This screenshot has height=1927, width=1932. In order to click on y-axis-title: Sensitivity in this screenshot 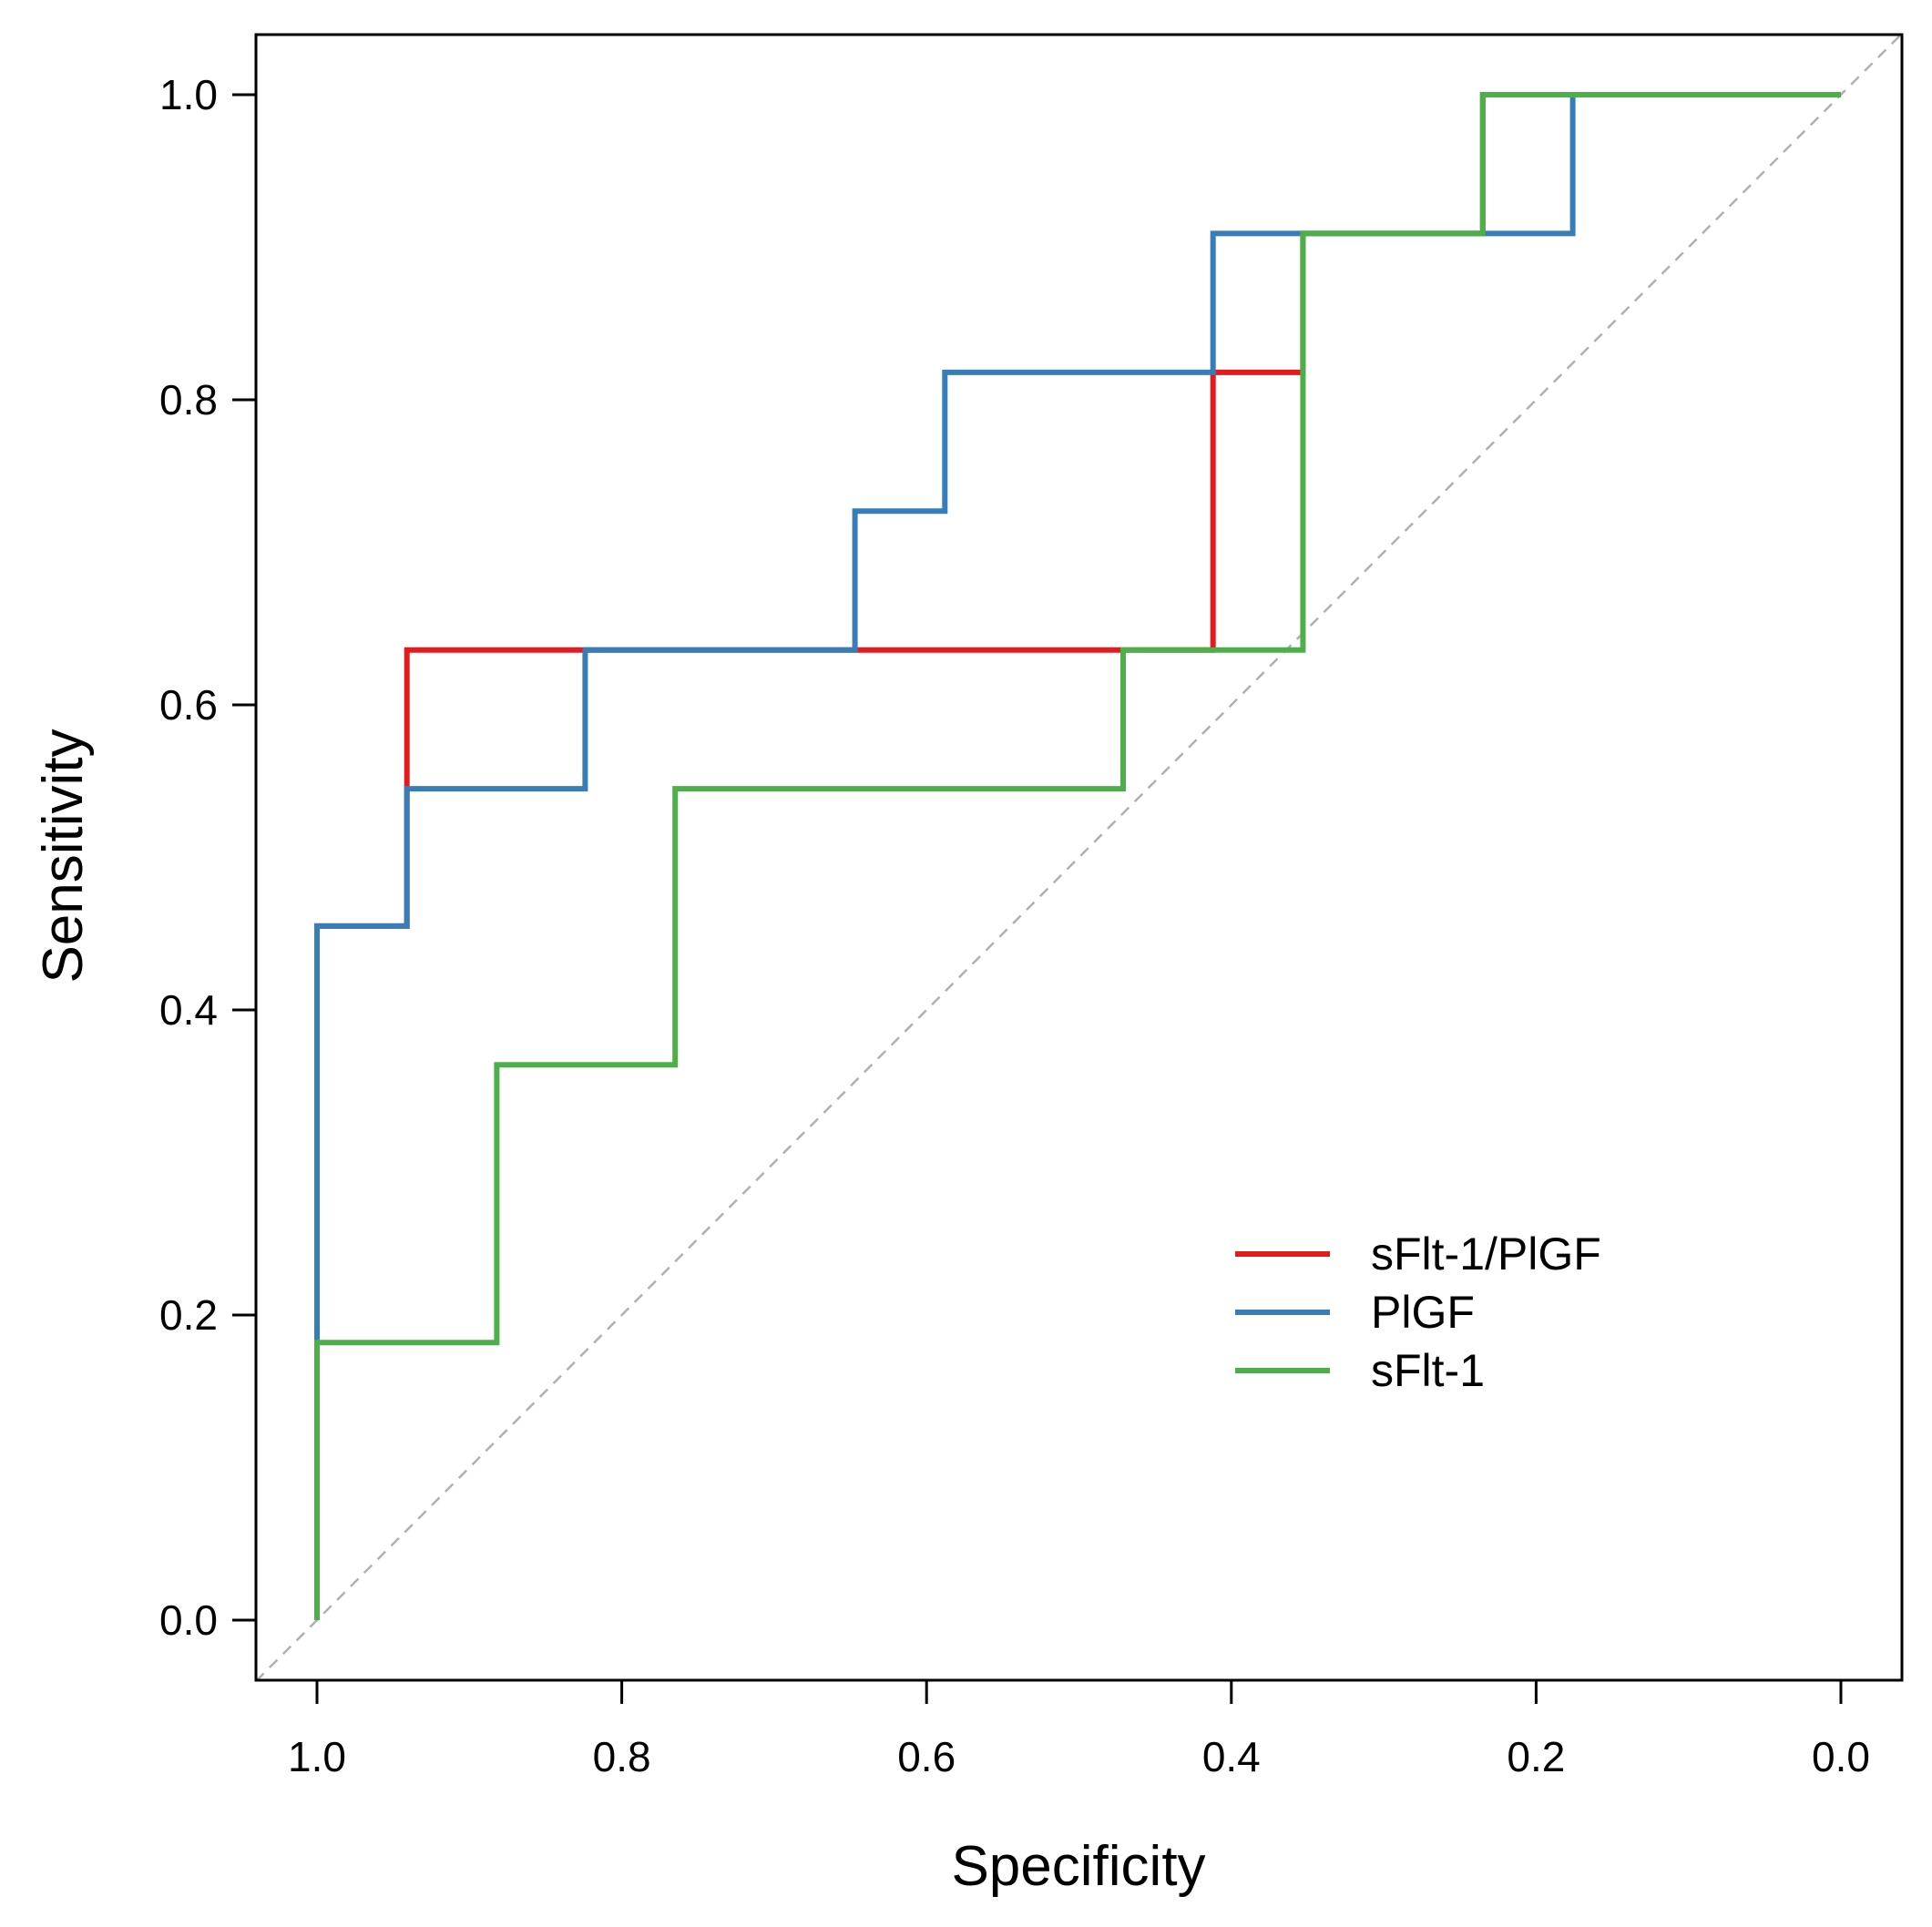, I will do `click(63, 856)`.